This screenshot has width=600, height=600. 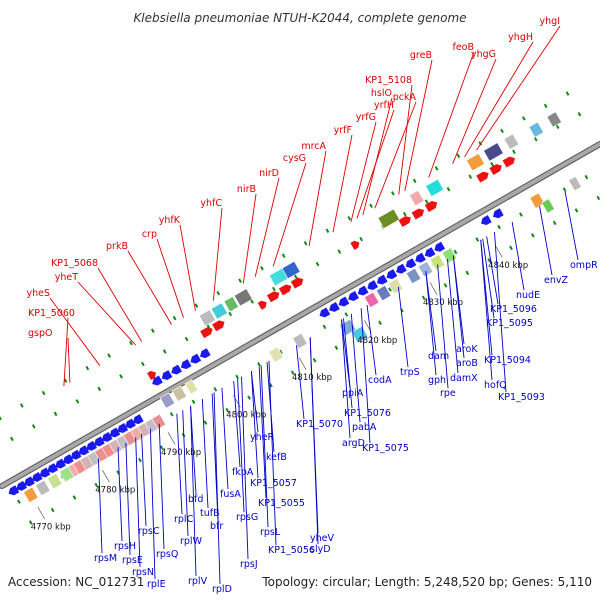 What do you see at coordinates (320, 549) in the screenshot?
I see `gene-label: slyD` at bounding box center [320, 549].